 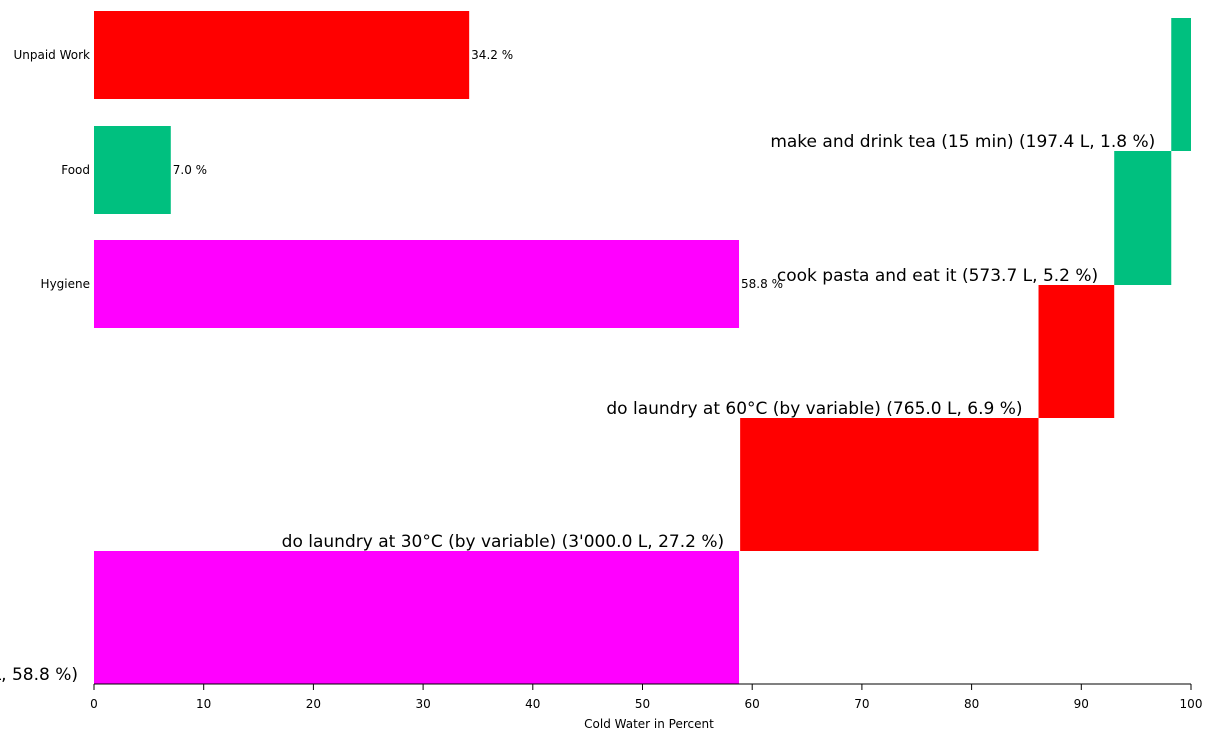 I want to click on x-tick-label: 90, so click(x=1081, y=704).